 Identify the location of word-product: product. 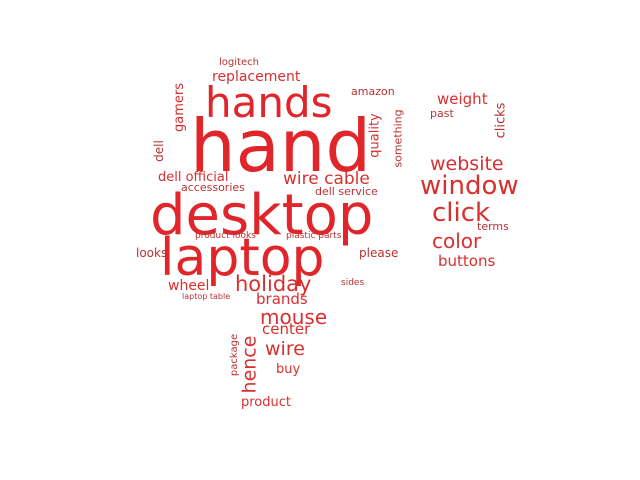
(266, 402).